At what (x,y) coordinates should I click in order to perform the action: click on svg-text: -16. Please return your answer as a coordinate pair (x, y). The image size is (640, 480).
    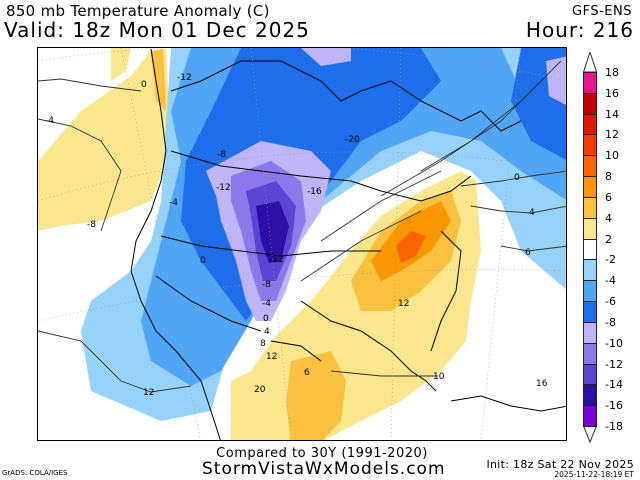
    Looking at the image, I should click on (314, 192).